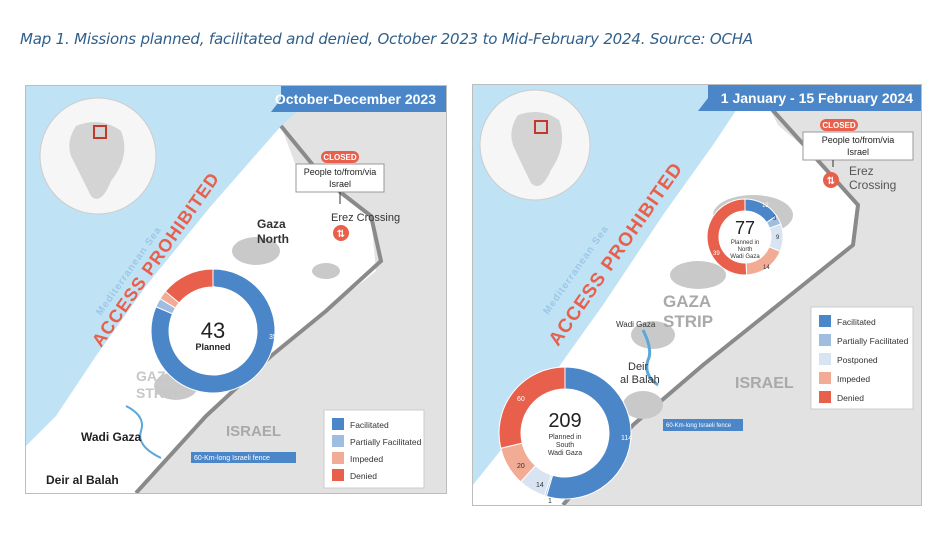 The width and height of the screenshot is (939, 535). I want to click on north-value-impeded: 14, so click(766, 268).